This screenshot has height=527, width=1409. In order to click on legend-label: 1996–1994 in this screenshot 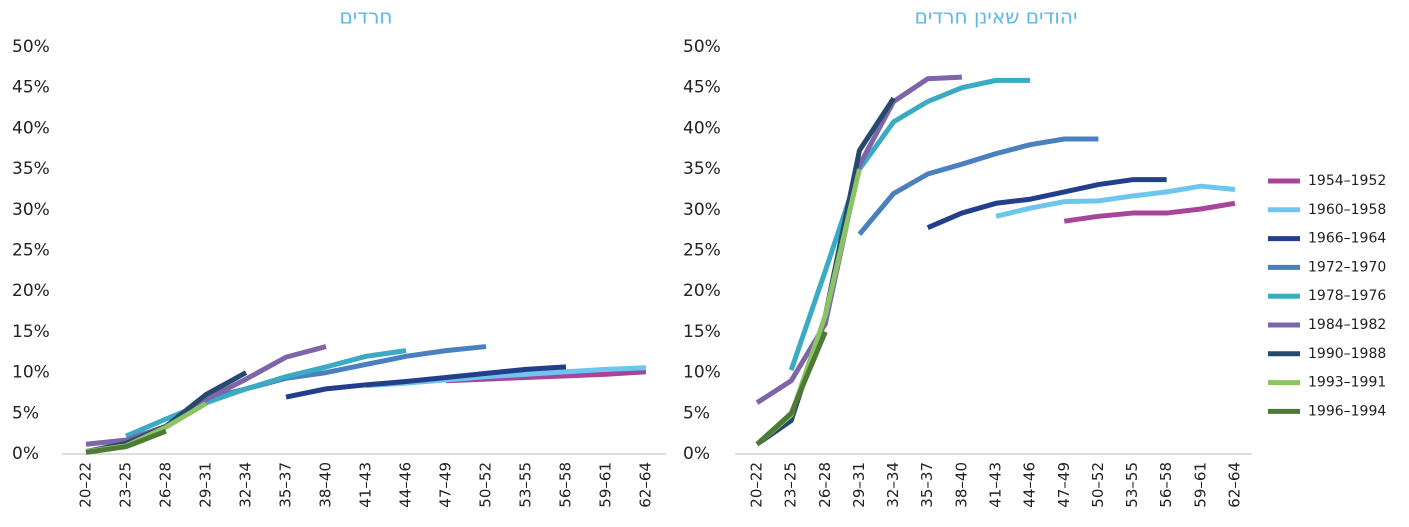, I will do `click(1347, 411)`.